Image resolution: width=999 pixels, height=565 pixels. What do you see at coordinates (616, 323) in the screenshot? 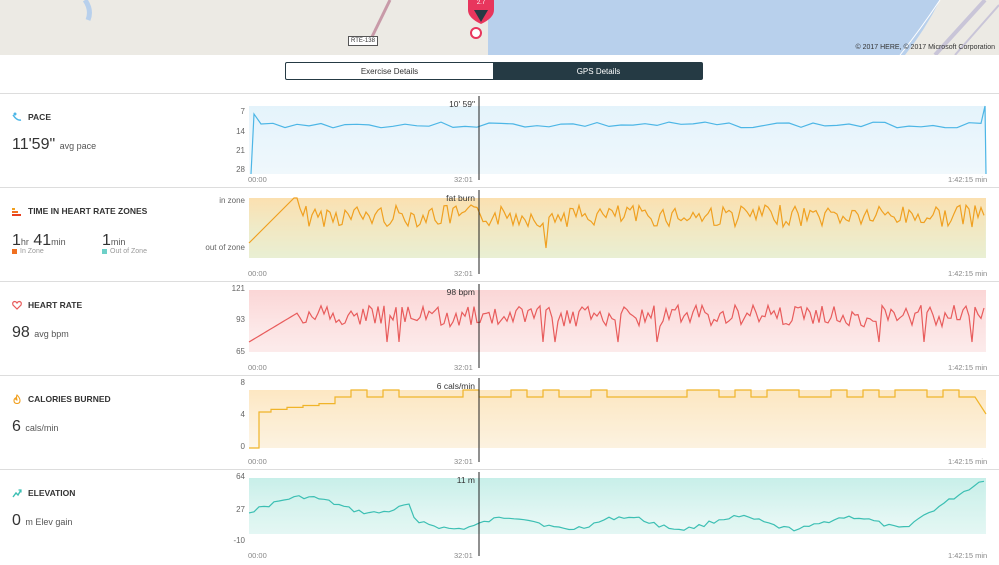
I see `hr-series-line` at bounding box center [616, 323].